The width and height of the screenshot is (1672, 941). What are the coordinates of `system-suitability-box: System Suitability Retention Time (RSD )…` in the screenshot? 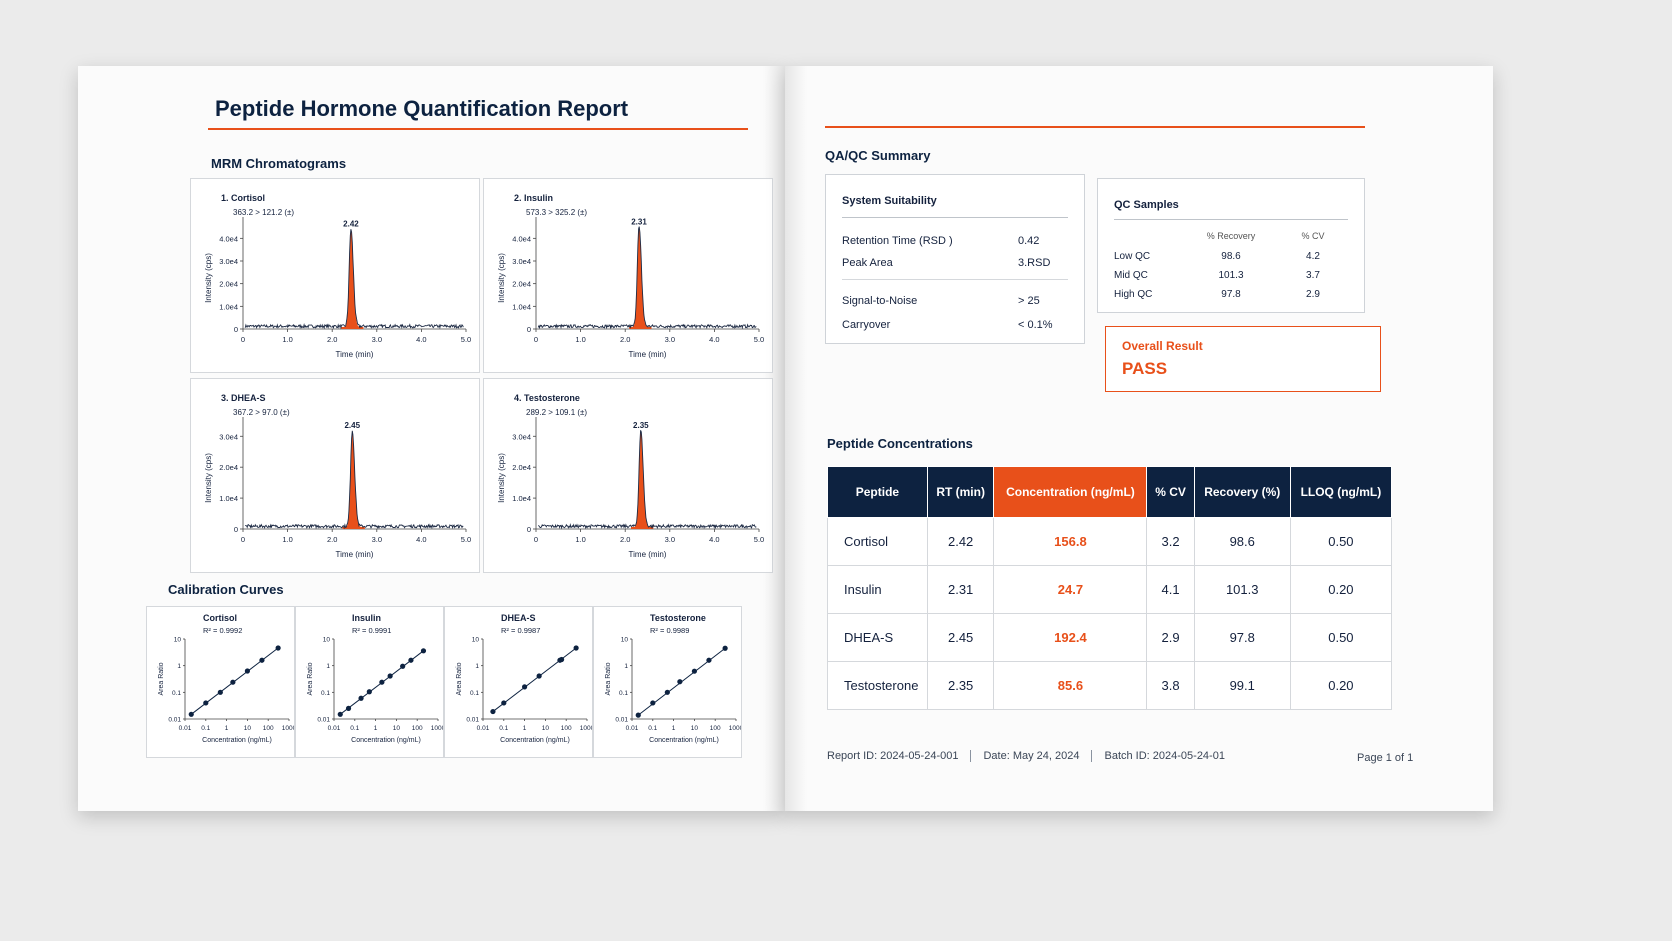 It's located at (955, 259).